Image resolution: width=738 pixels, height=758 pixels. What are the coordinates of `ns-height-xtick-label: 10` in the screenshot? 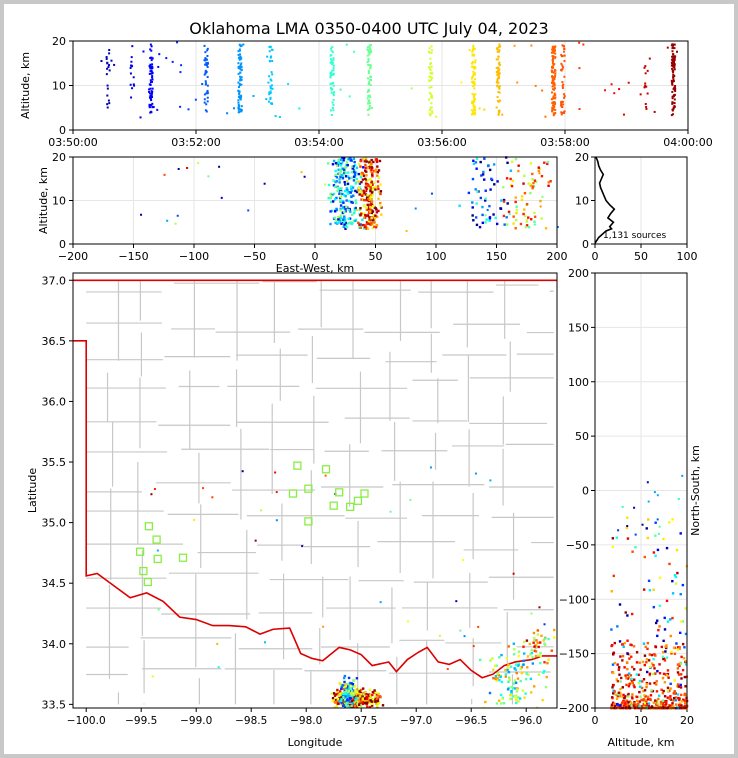 It's located at (641, 720).